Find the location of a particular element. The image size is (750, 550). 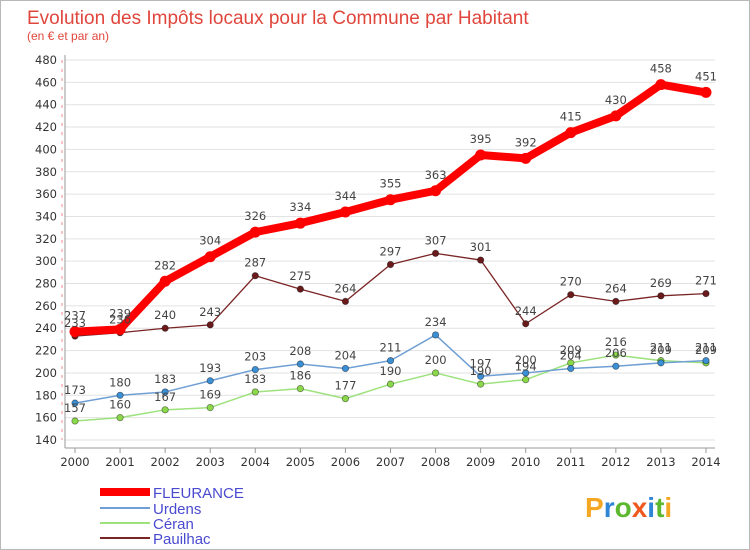

data-label: 237 is located at coordinates (75, 316).